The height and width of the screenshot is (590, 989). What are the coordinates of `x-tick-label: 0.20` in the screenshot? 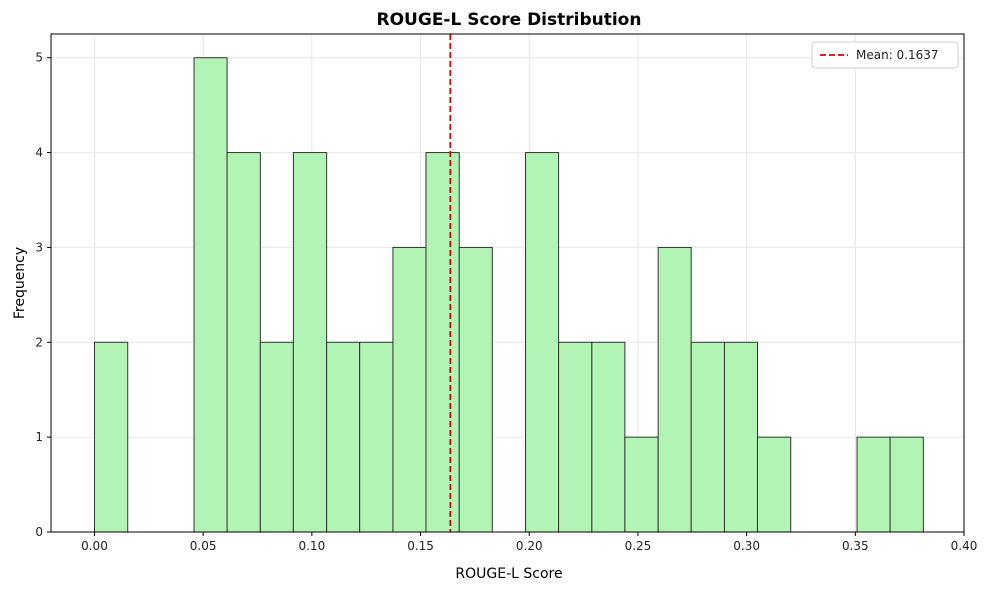 It's located at (529, 546).